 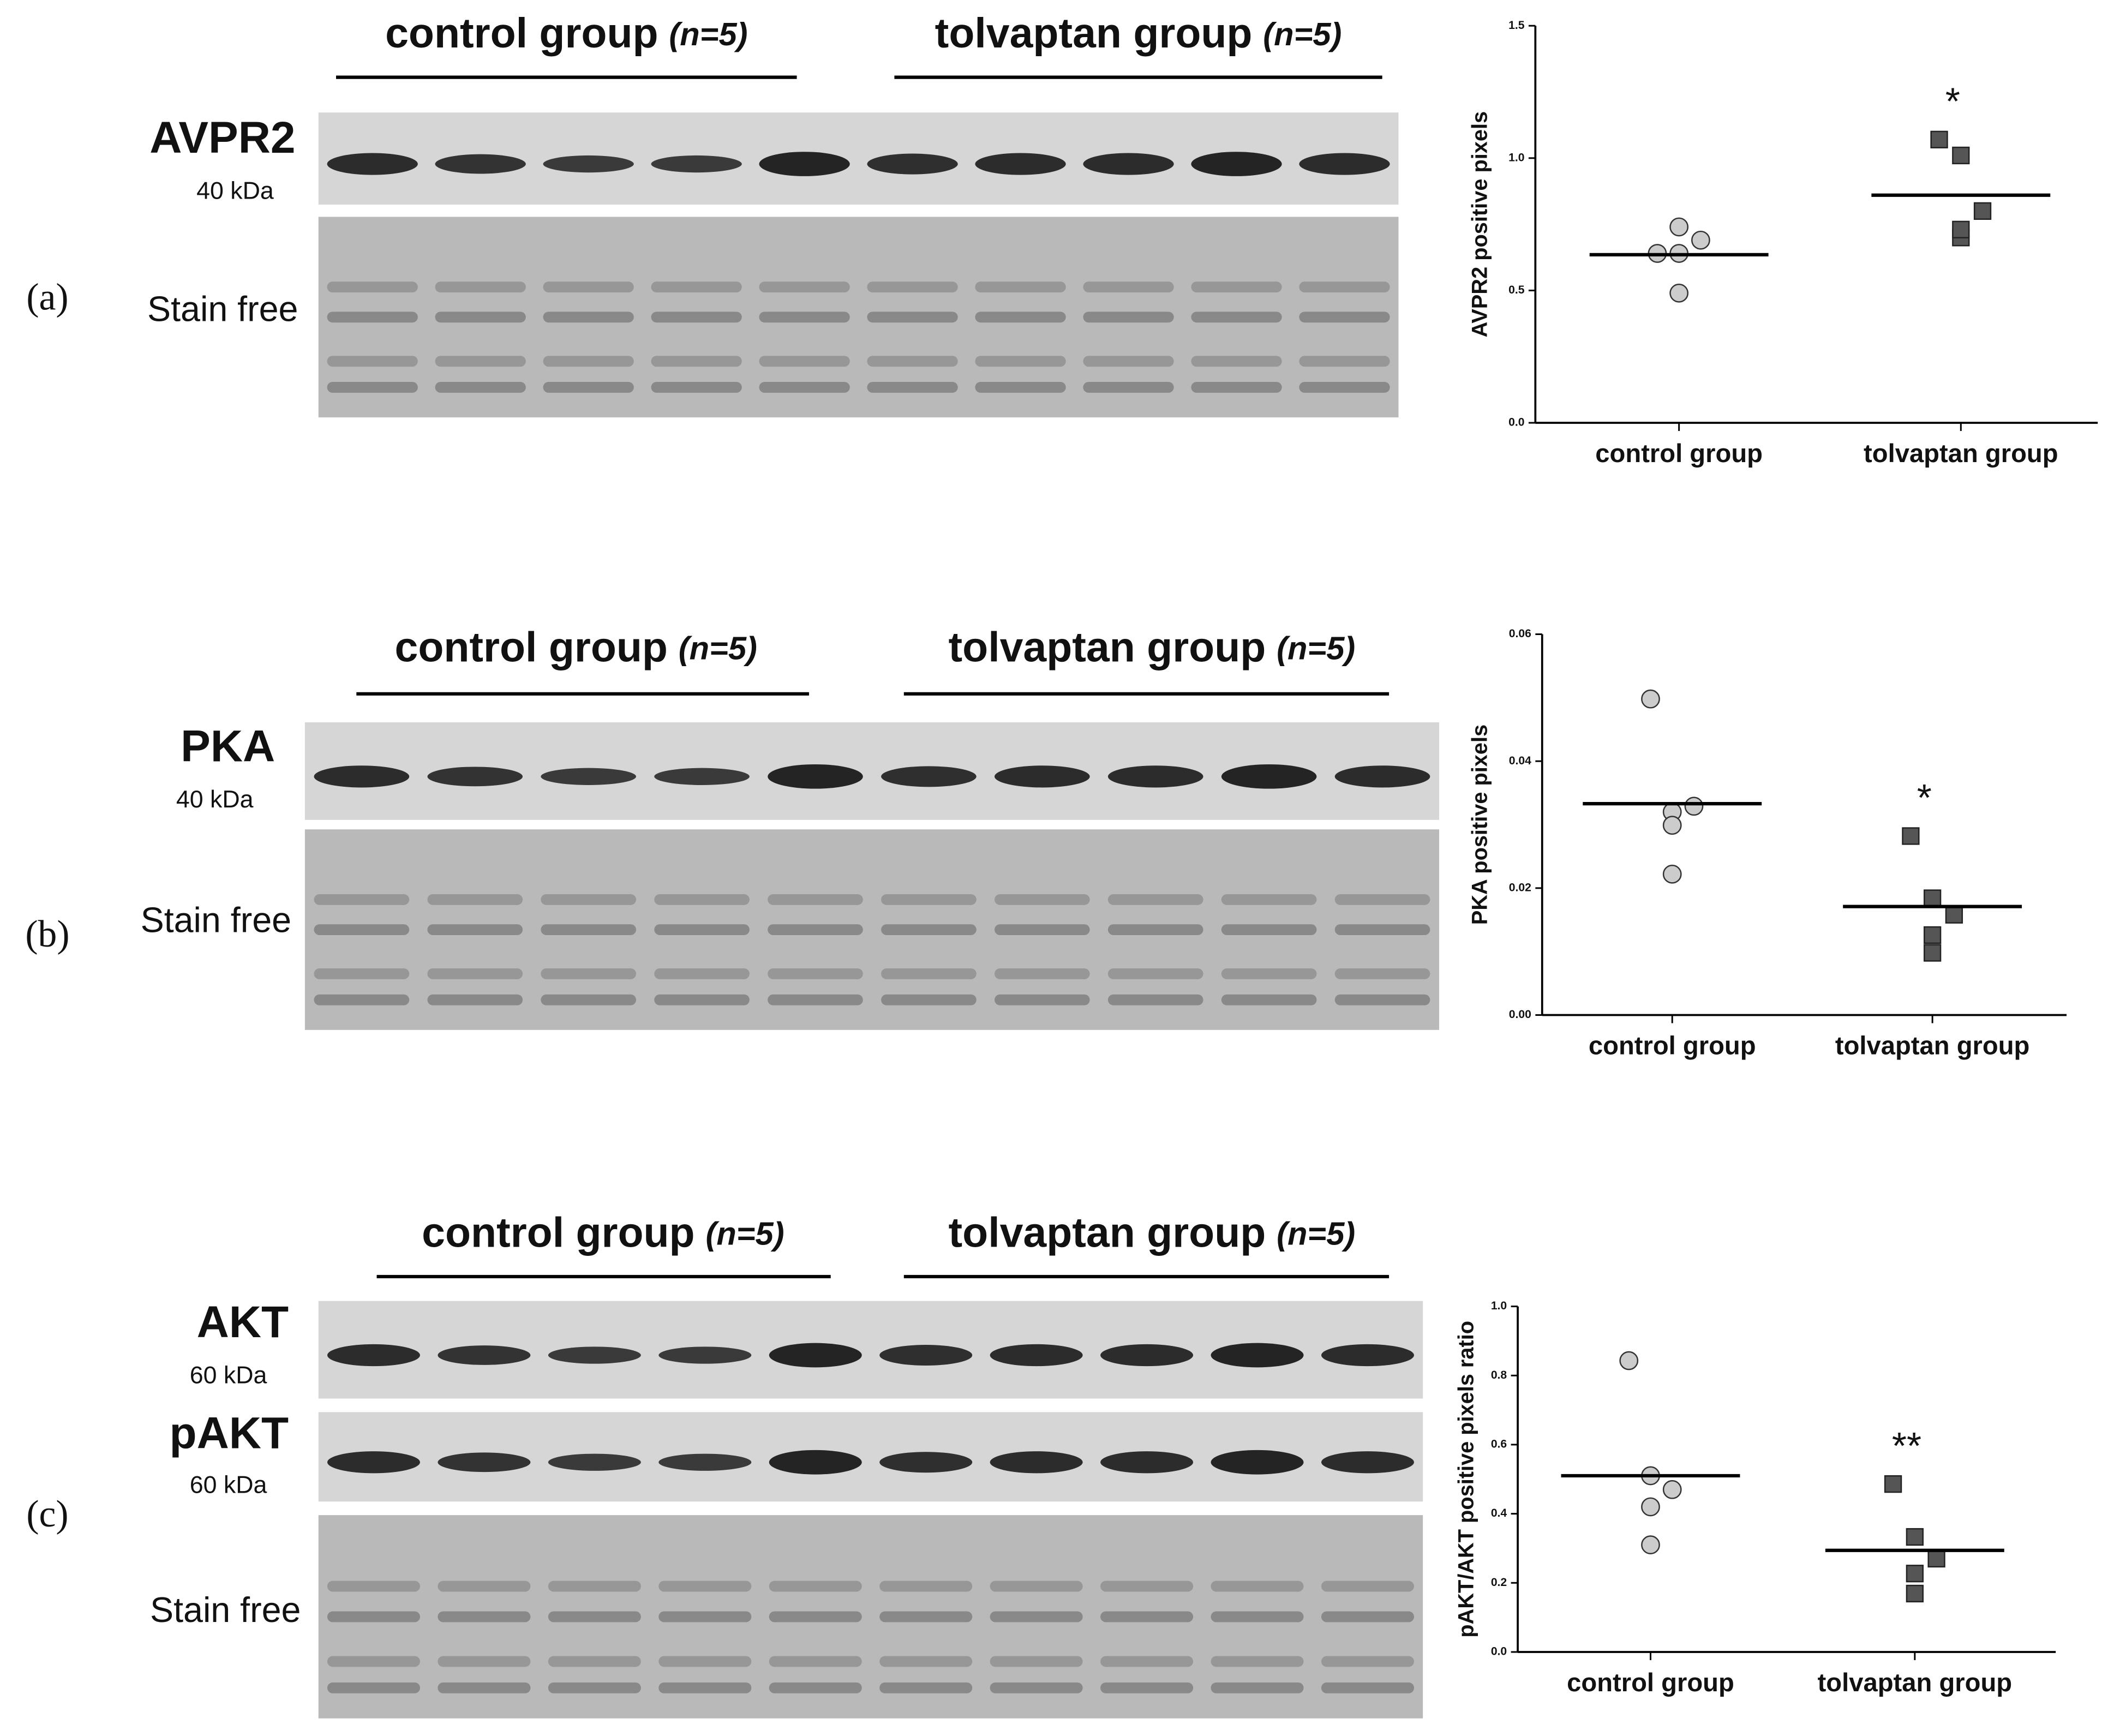 I want to click on y-tick-label: 0.6, so click(x=1499, y=1445).